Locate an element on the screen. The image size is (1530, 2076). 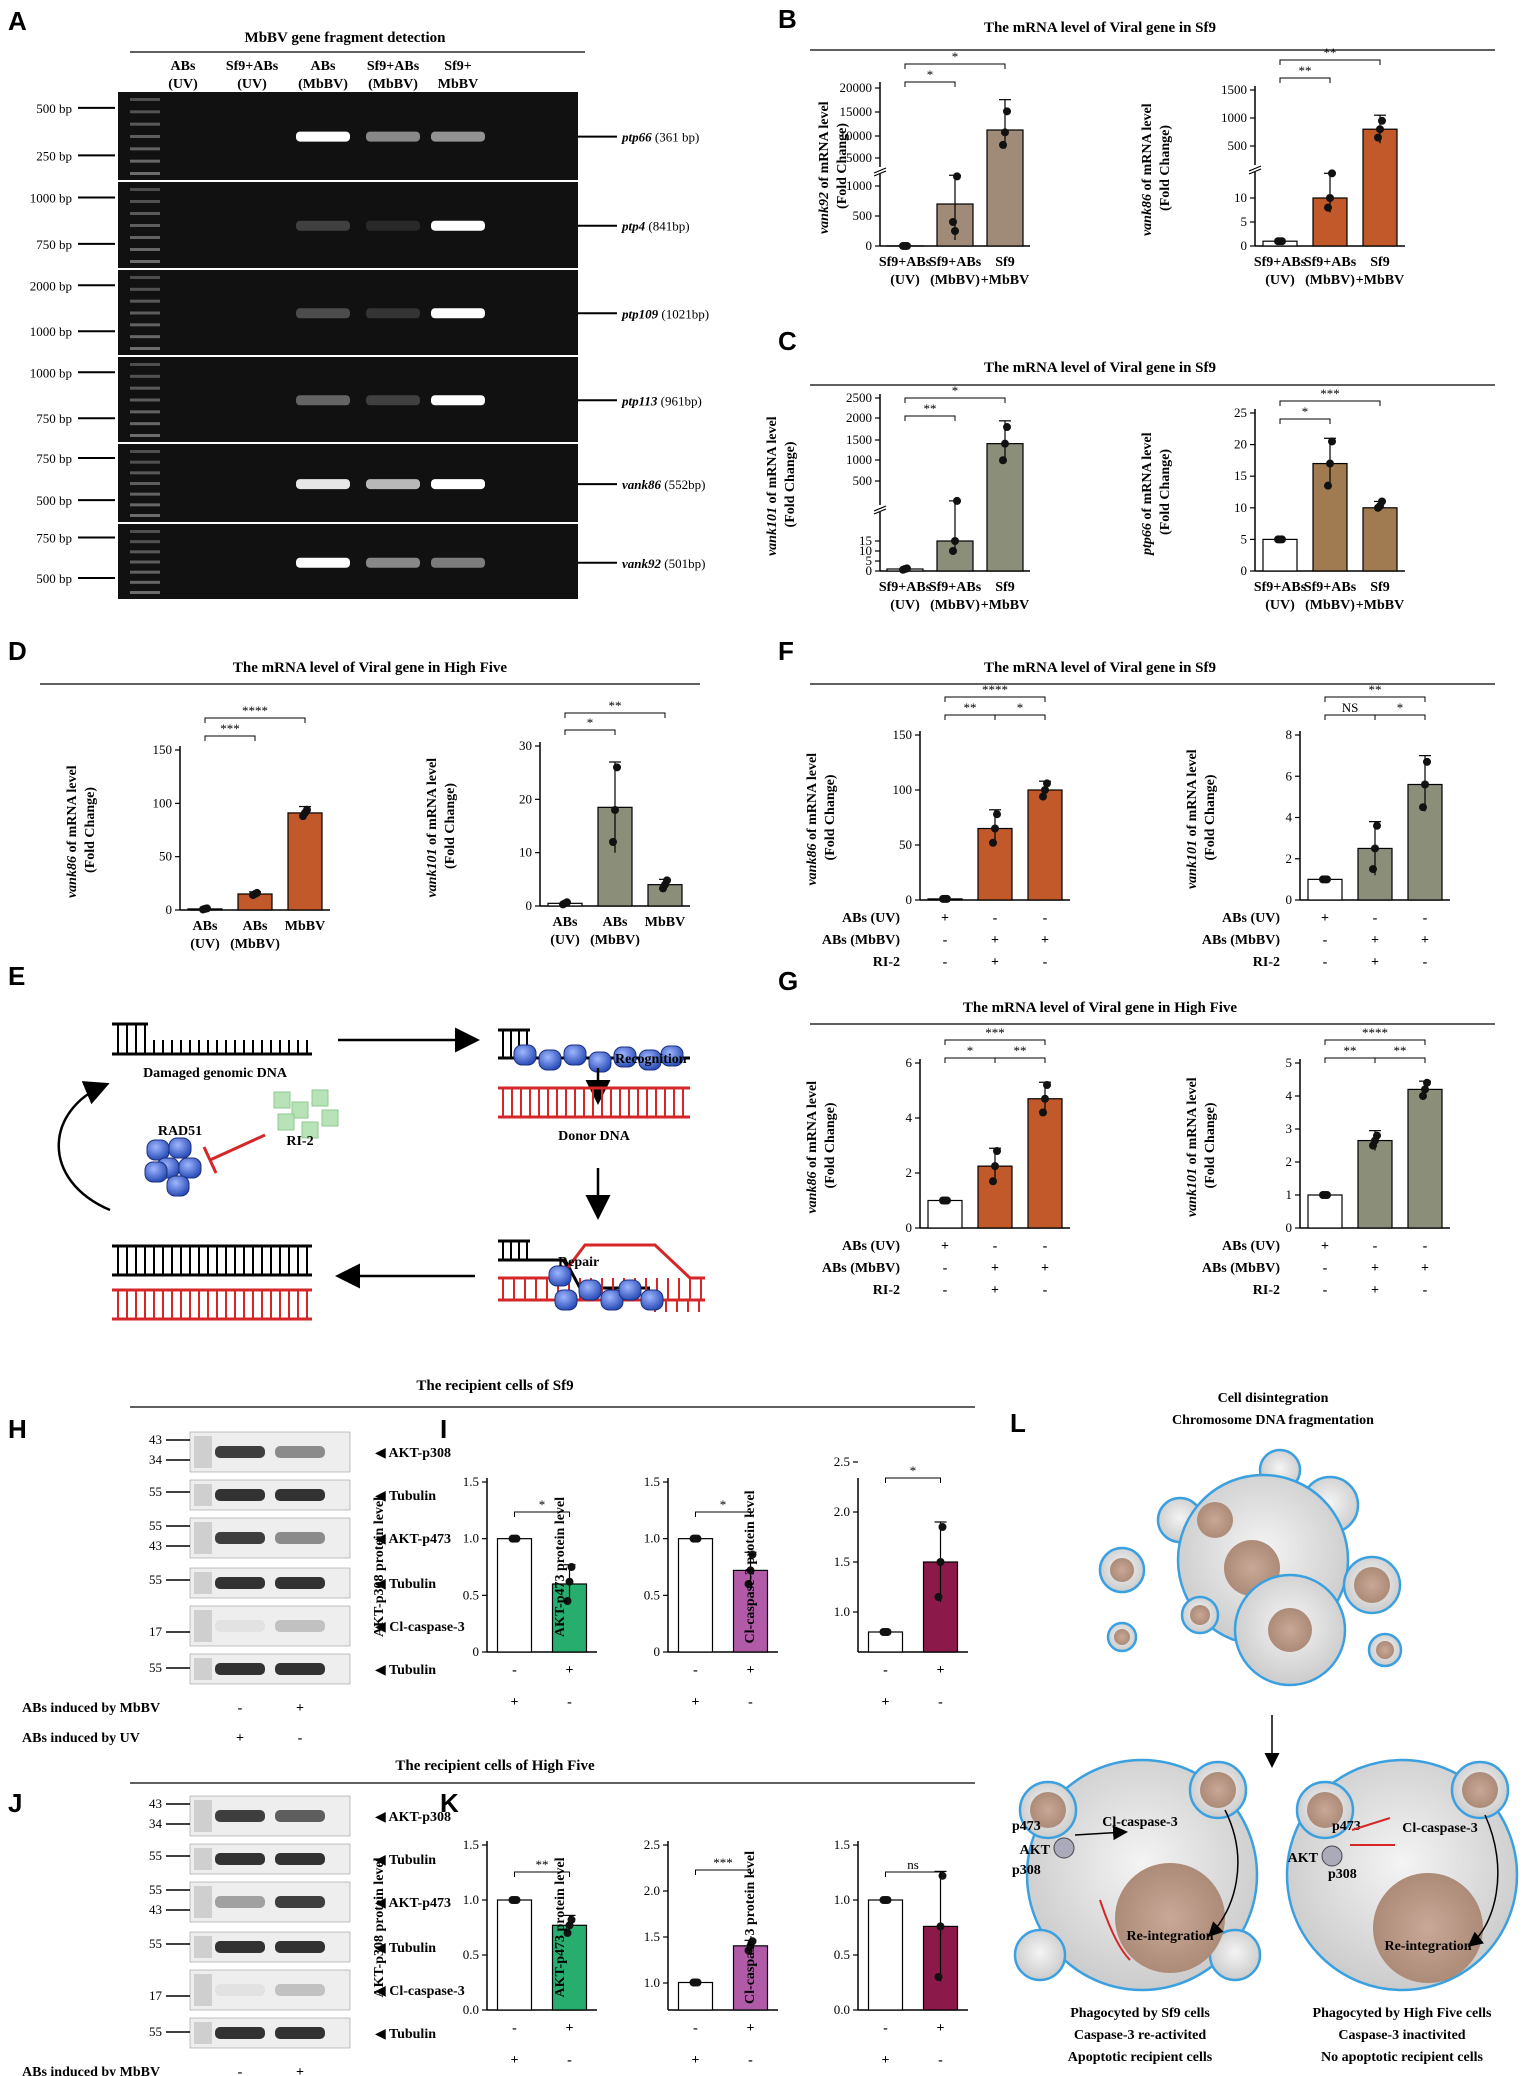
significance-label: **** is located at coordinates (1375, 1032).